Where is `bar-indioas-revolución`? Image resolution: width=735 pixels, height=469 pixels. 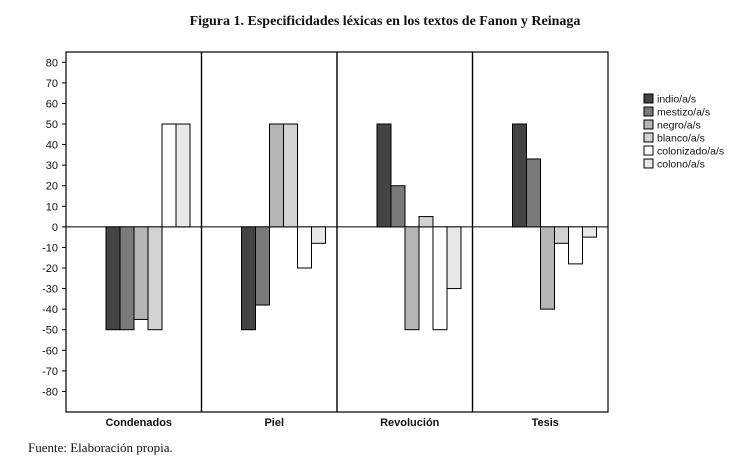
bar-indioas-revolución is located at coordinates (384, 175).